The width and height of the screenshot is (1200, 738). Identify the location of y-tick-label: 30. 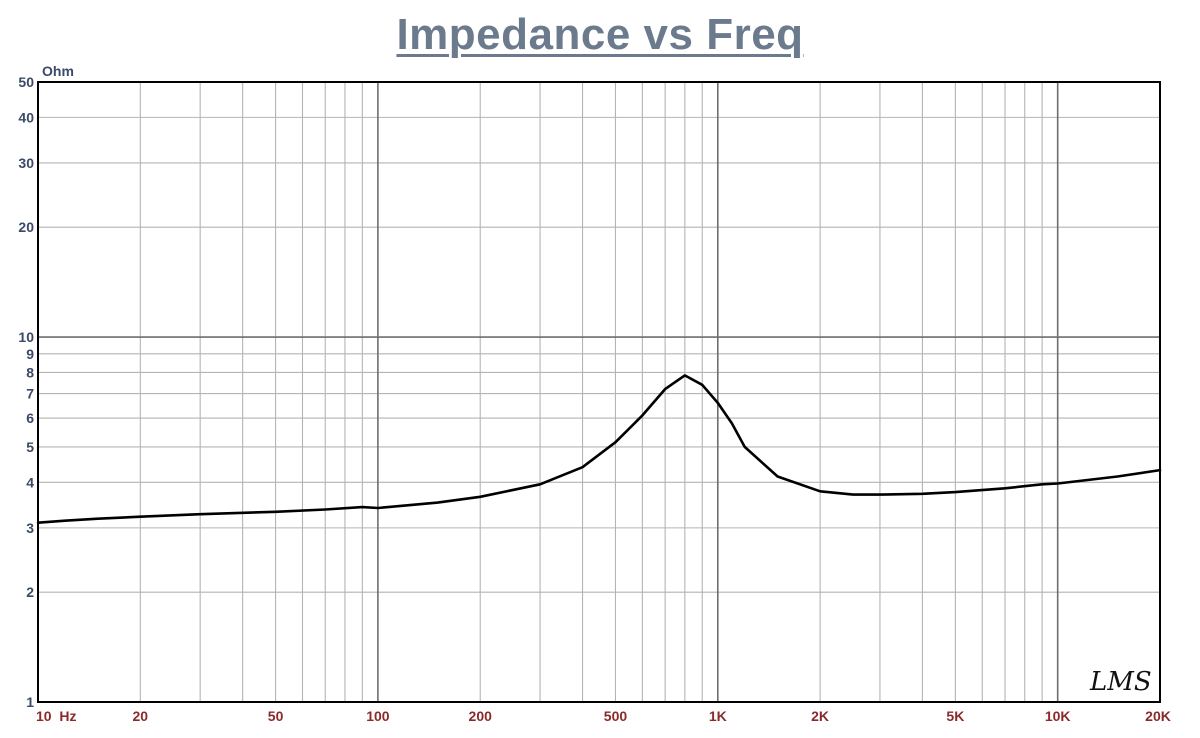
(26, 163).